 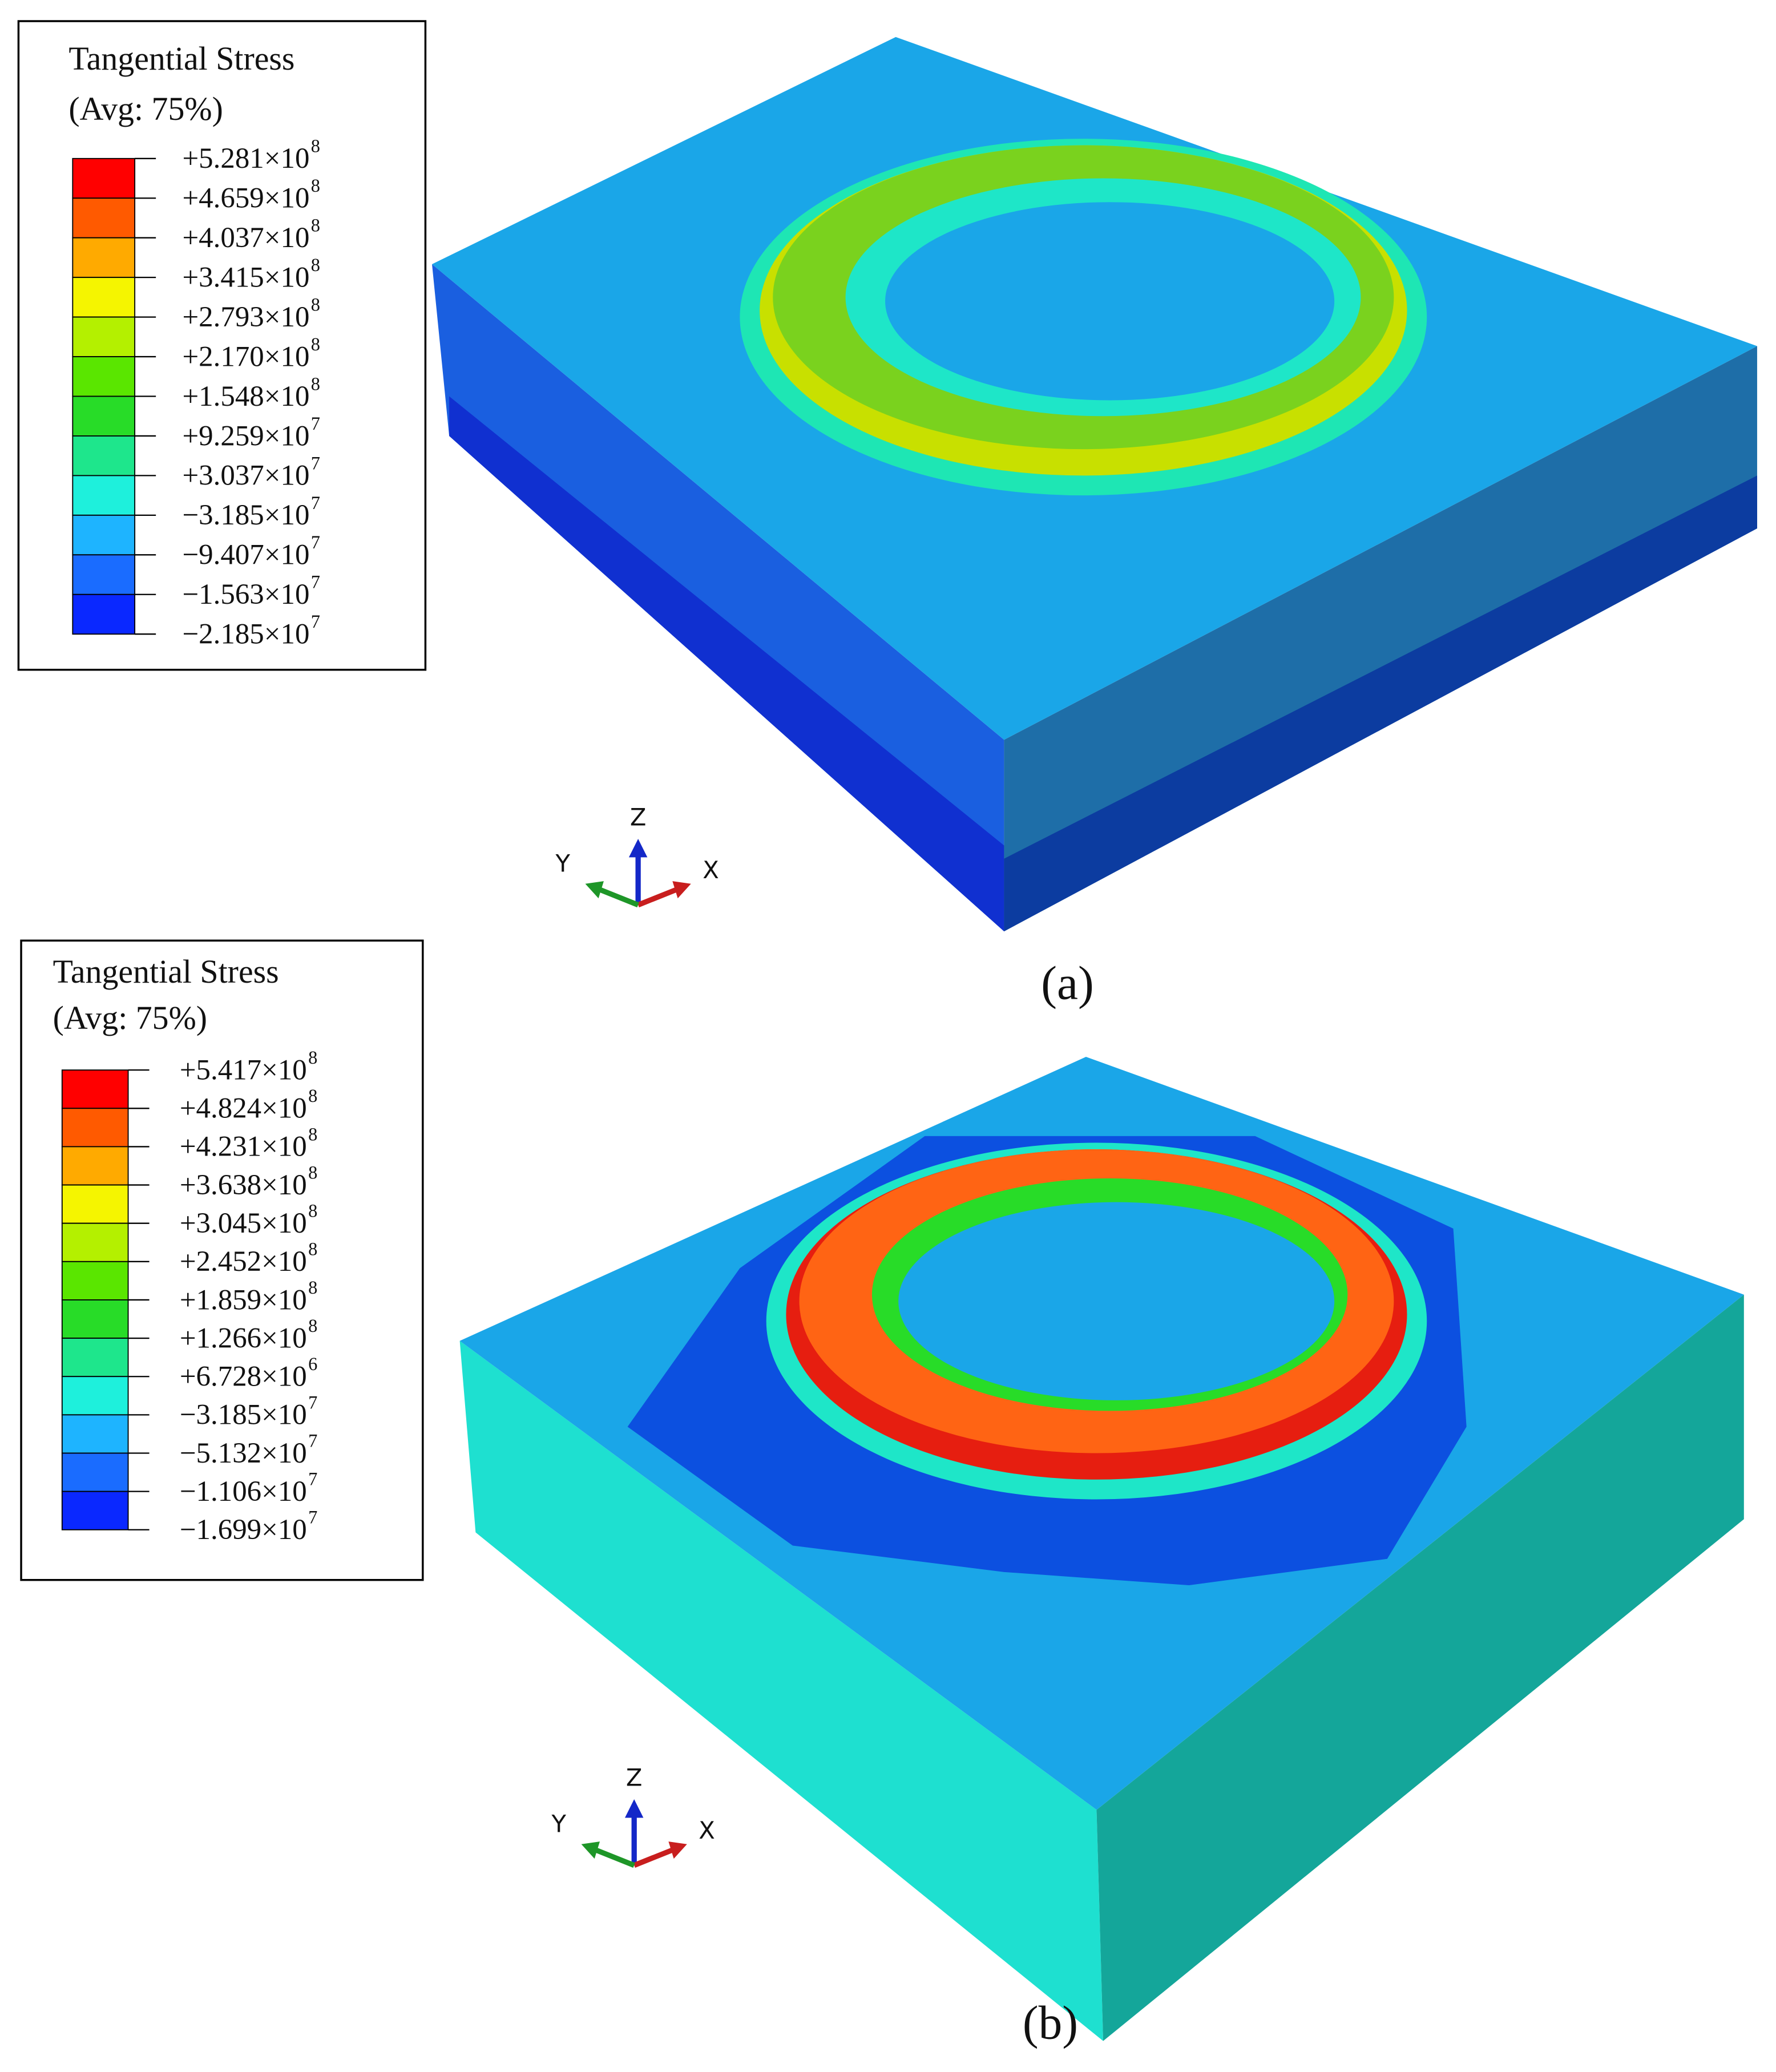 What do you see at coordinates (245, 357) in the screenshot?
I see `legend-label: +2.170×10` at bounding box center [245, 357].